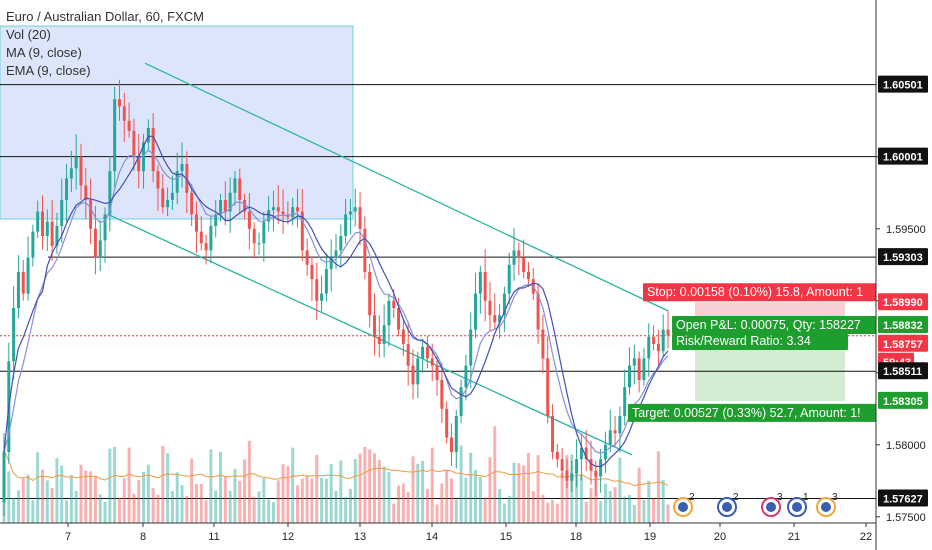 The width and height of the screenshot is (932, 550). Describe the element at coordinates (44, 52) in the screenshot. I see `indicator-ma: MA (9, close)` at that location.